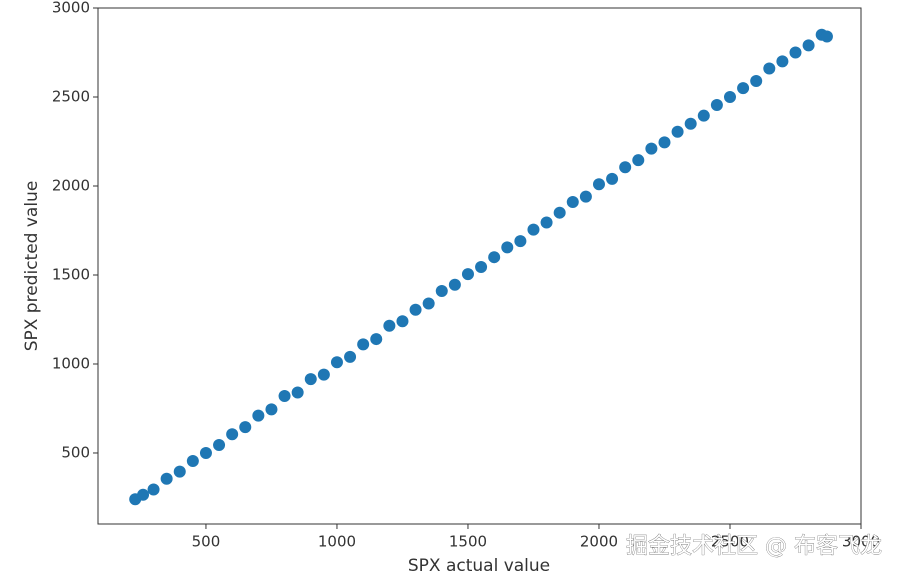  I want to click on x-tick-label: 1000, so click(337, 542).